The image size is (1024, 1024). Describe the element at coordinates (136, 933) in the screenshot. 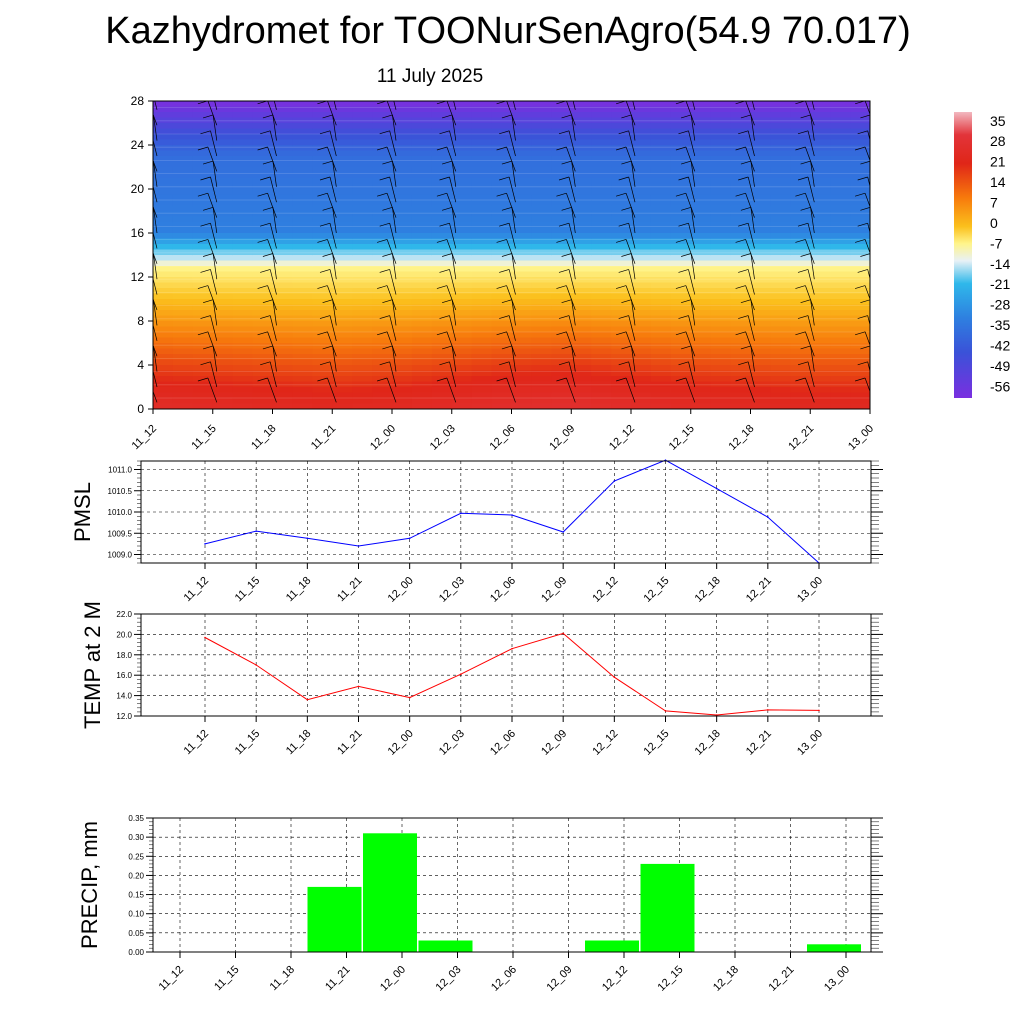

I see `y-tick-label: 0.05` at that location.